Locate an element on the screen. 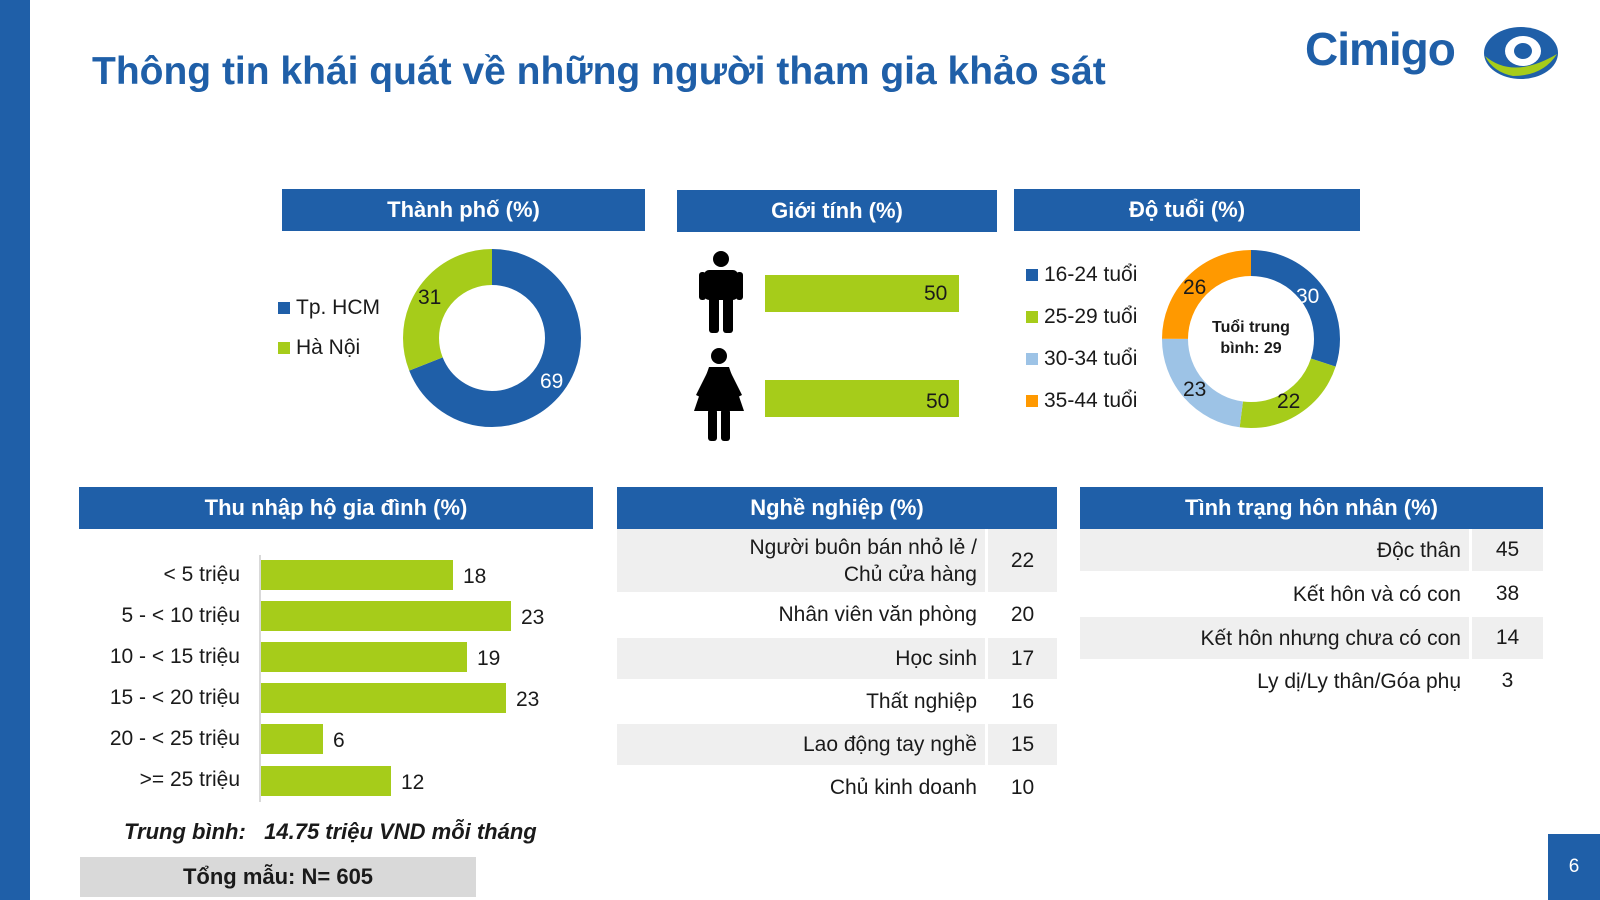 This screenshot has width=1600, height=900. logo-text: Cimigo is located at coordinates (1380, 49).